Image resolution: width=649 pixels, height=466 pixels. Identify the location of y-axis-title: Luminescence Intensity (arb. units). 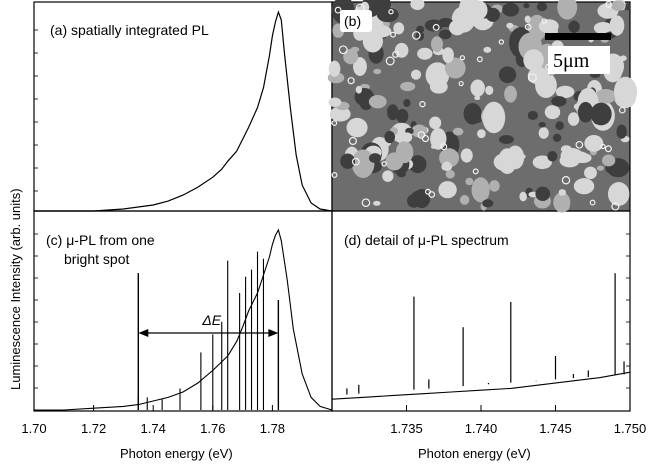
(15, 289).